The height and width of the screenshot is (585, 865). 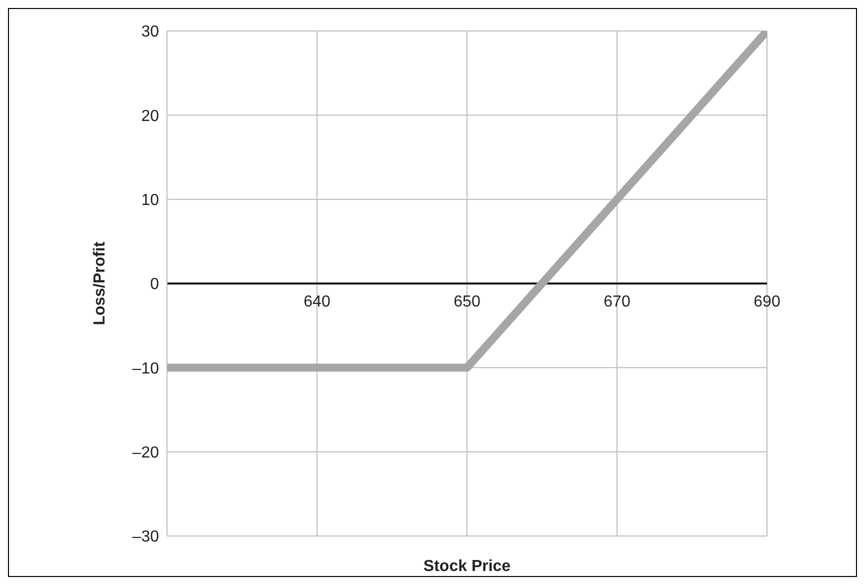 What do you see at coordinates (467, 566) in the screenshot?
I see `x-axis-title: Stock Price` at bounding box center [467, 566].